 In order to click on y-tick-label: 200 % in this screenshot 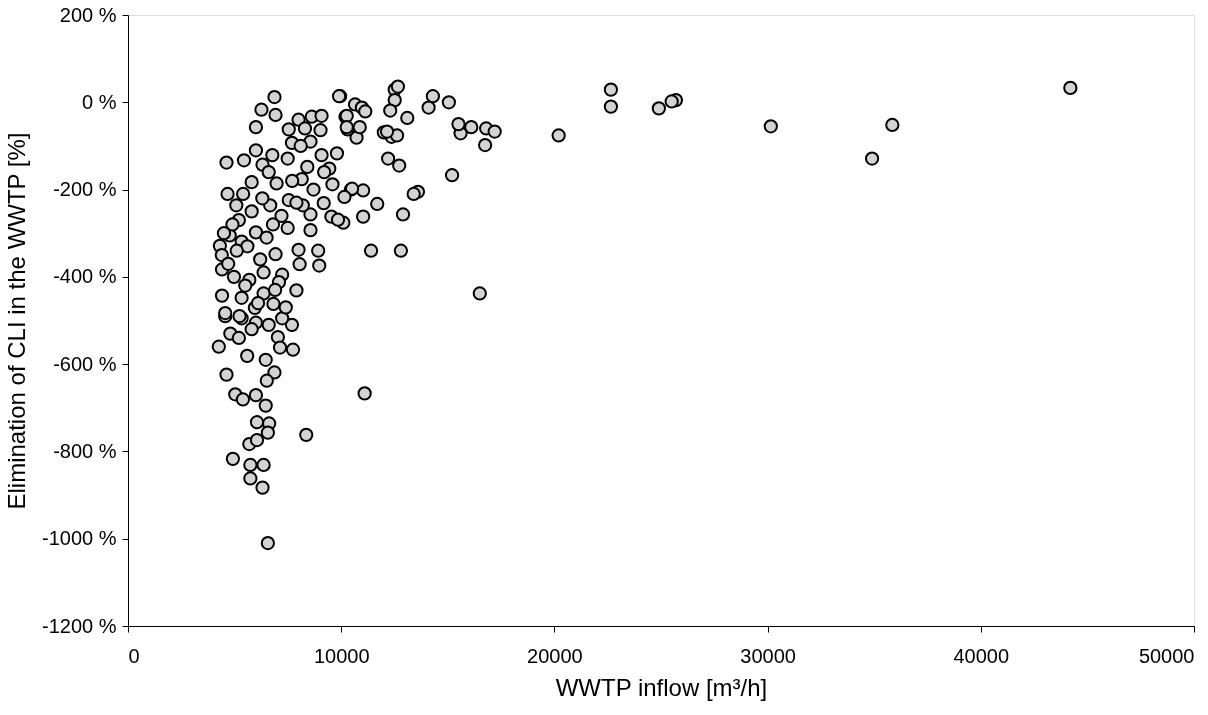, I will do `click(88, 14)`.